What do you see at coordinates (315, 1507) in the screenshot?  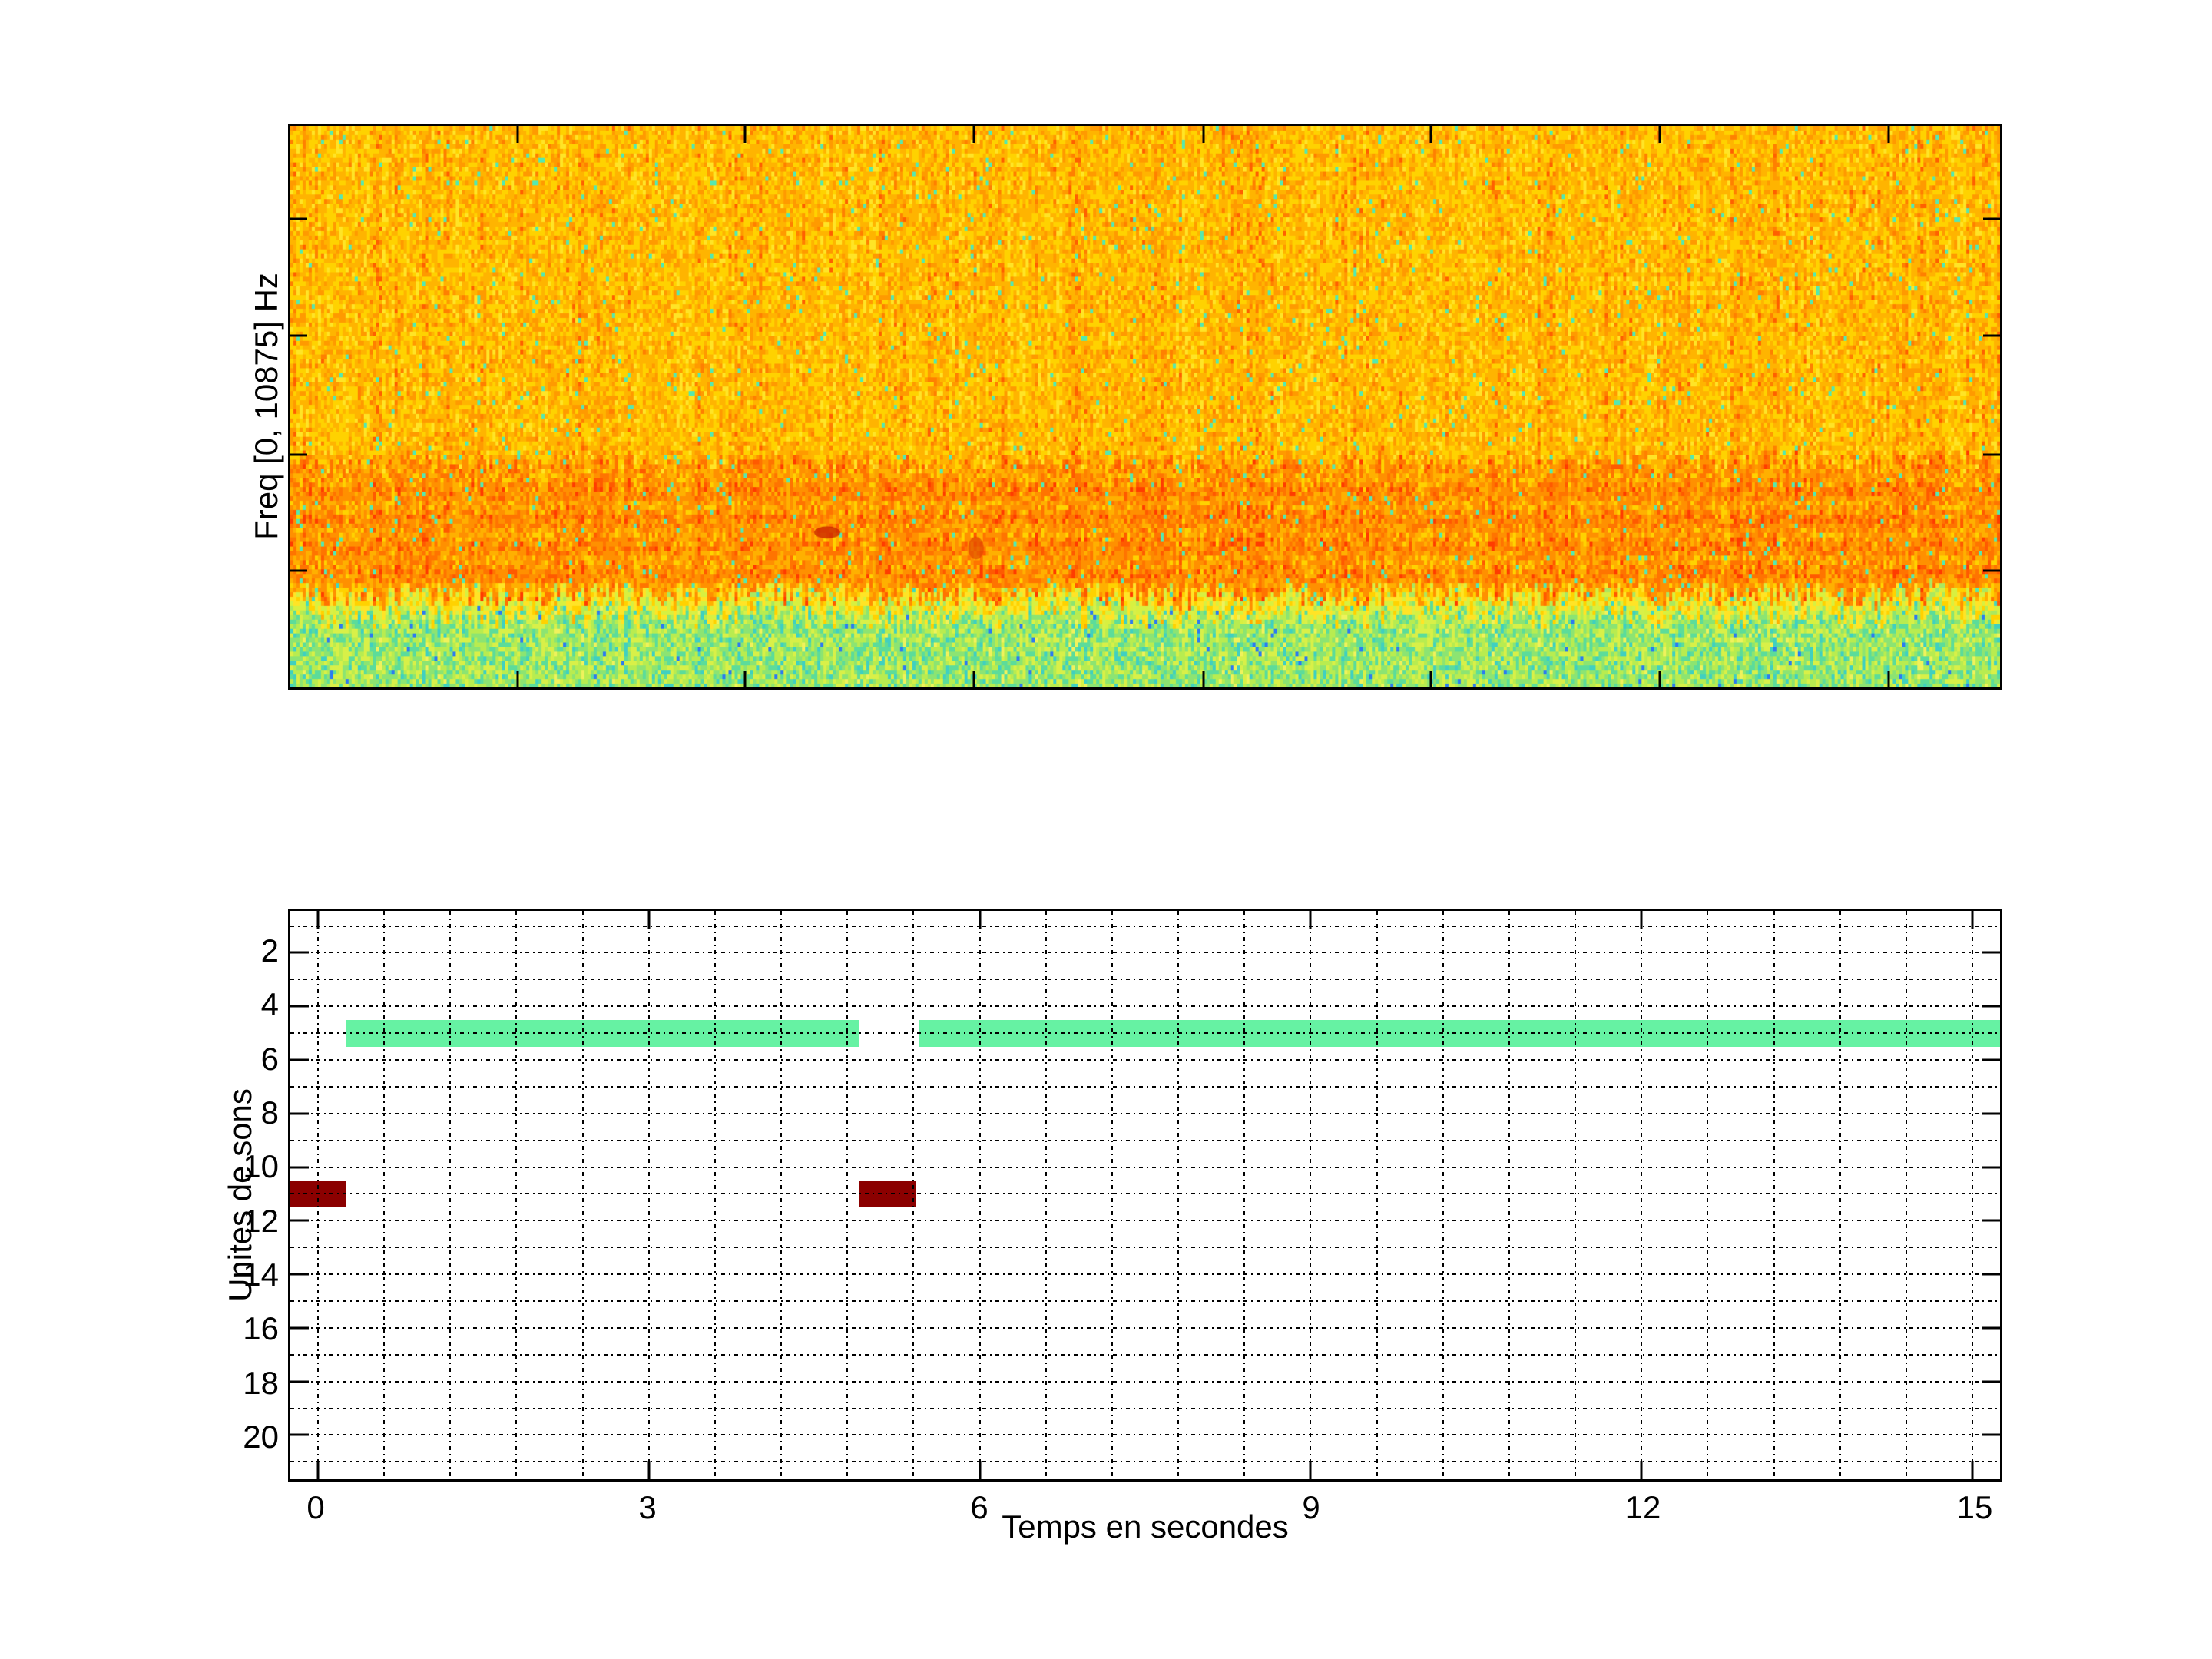 I see `x-tick-label: 0` at bounding box center [315, 1507].